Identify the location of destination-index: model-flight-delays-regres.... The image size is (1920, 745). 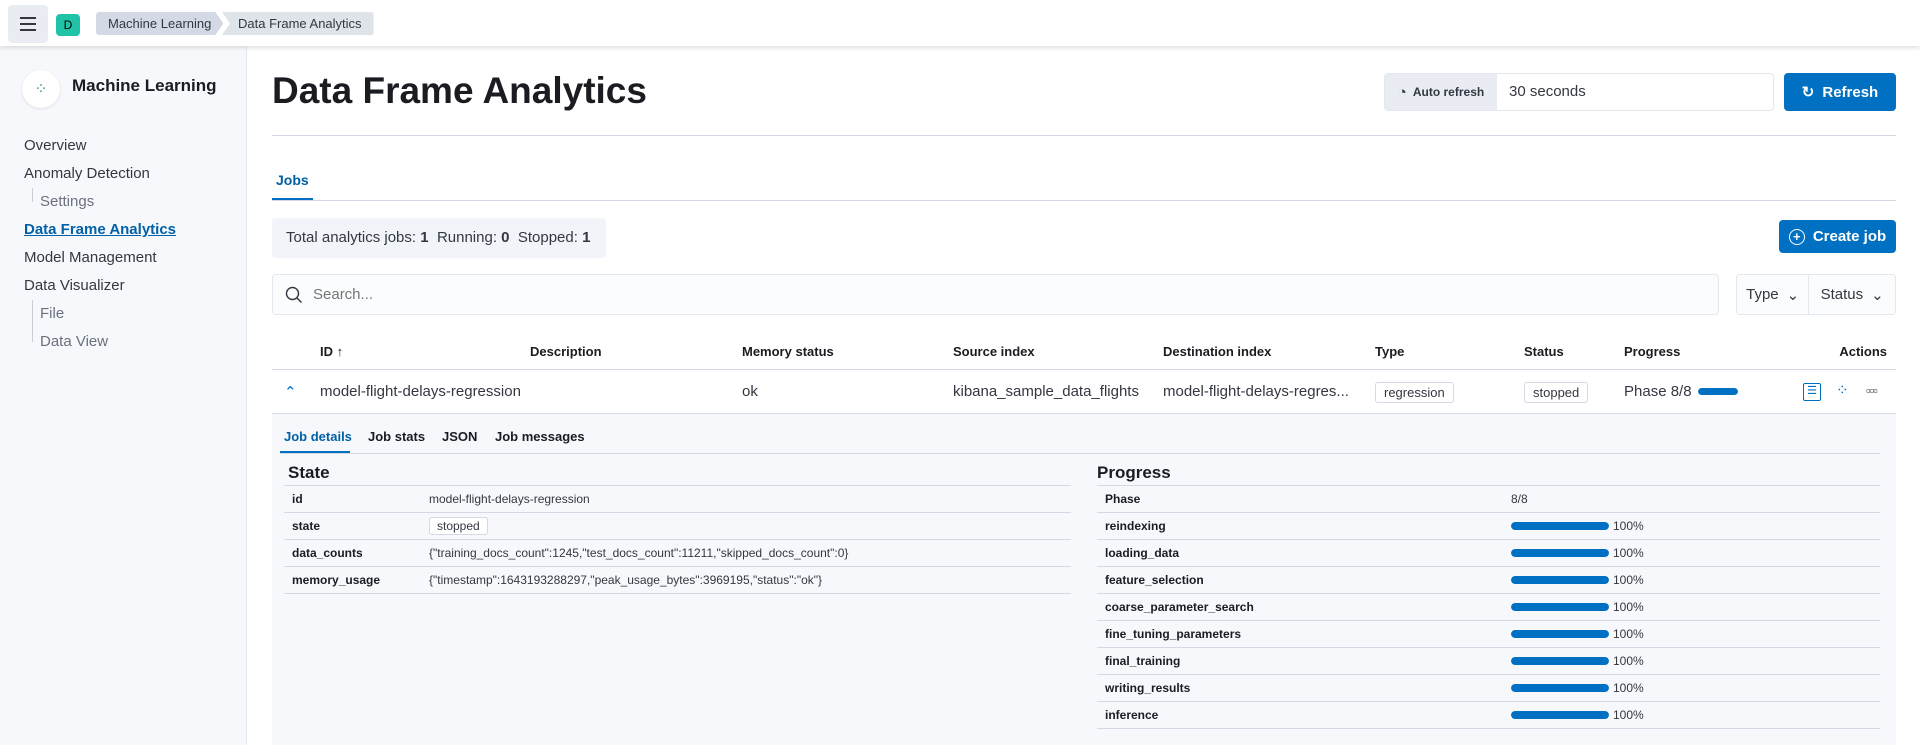
(1256, 391).